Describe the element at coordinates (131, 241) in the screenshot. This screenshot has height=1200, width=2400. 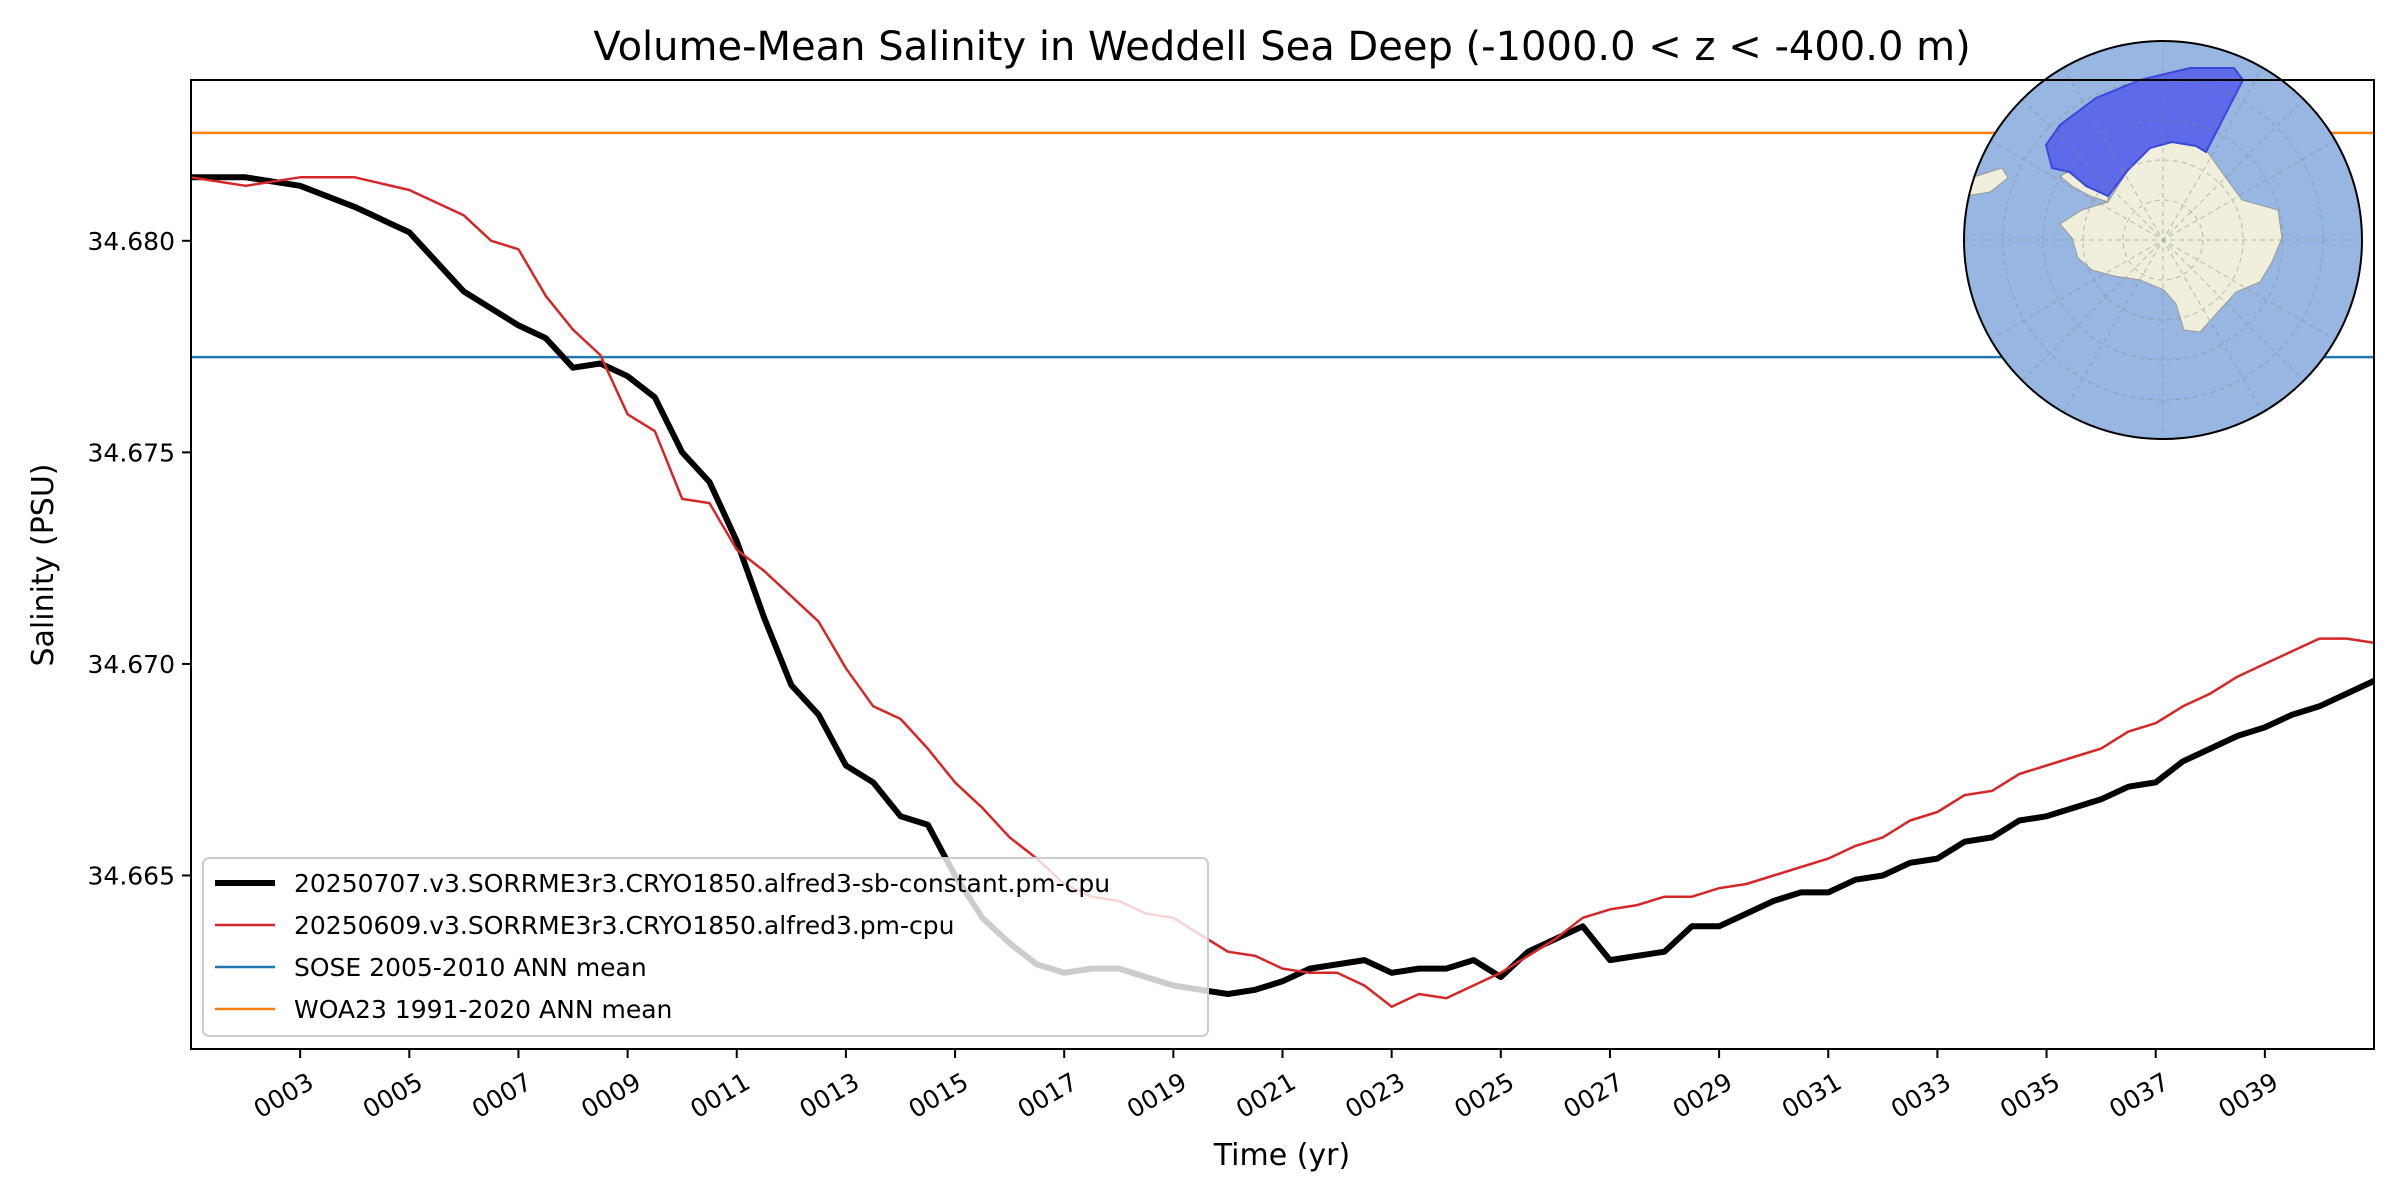
I see `y-tick-label: 34.680` at that location.